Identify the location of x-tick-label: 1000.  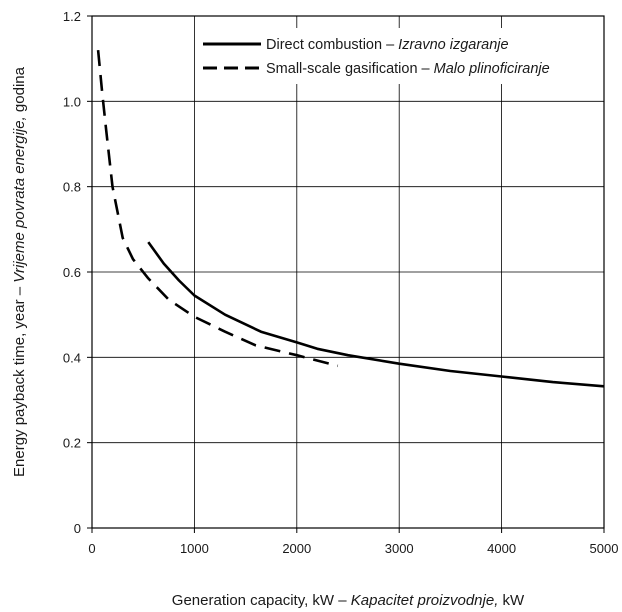
(194, 548).